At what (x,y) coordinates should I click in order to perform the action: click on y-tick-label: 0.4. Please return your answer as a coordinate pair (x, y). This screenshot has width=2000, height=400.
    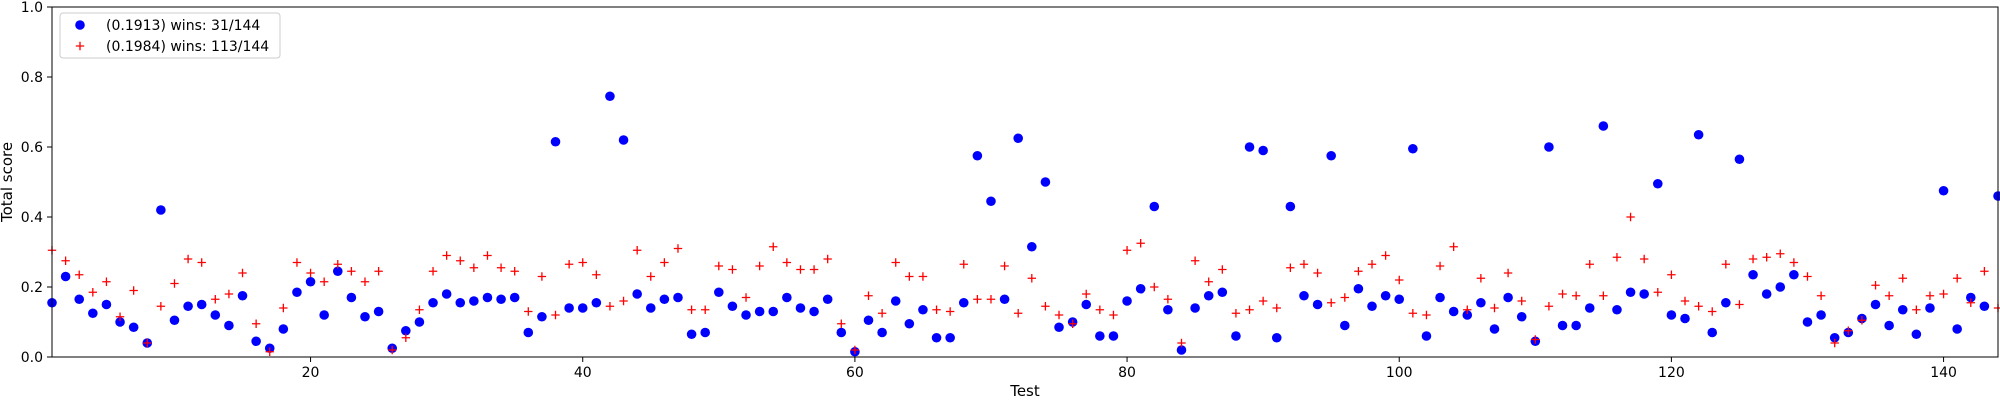
    Looking at the image, I should click on (32, 218).